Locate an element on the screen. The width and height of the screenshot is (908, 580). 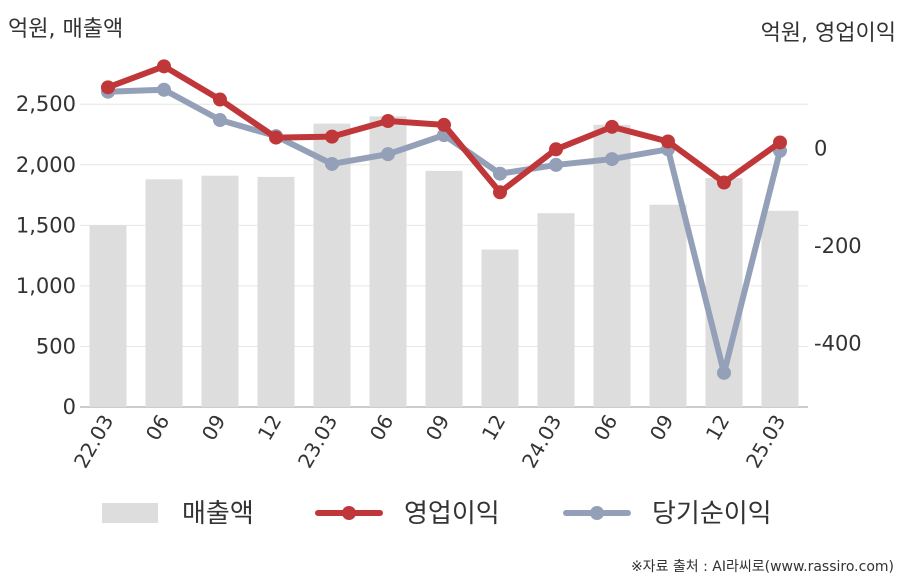
right-axis-unit: 억원, 영업이익 is located at coordinates (828, 33).